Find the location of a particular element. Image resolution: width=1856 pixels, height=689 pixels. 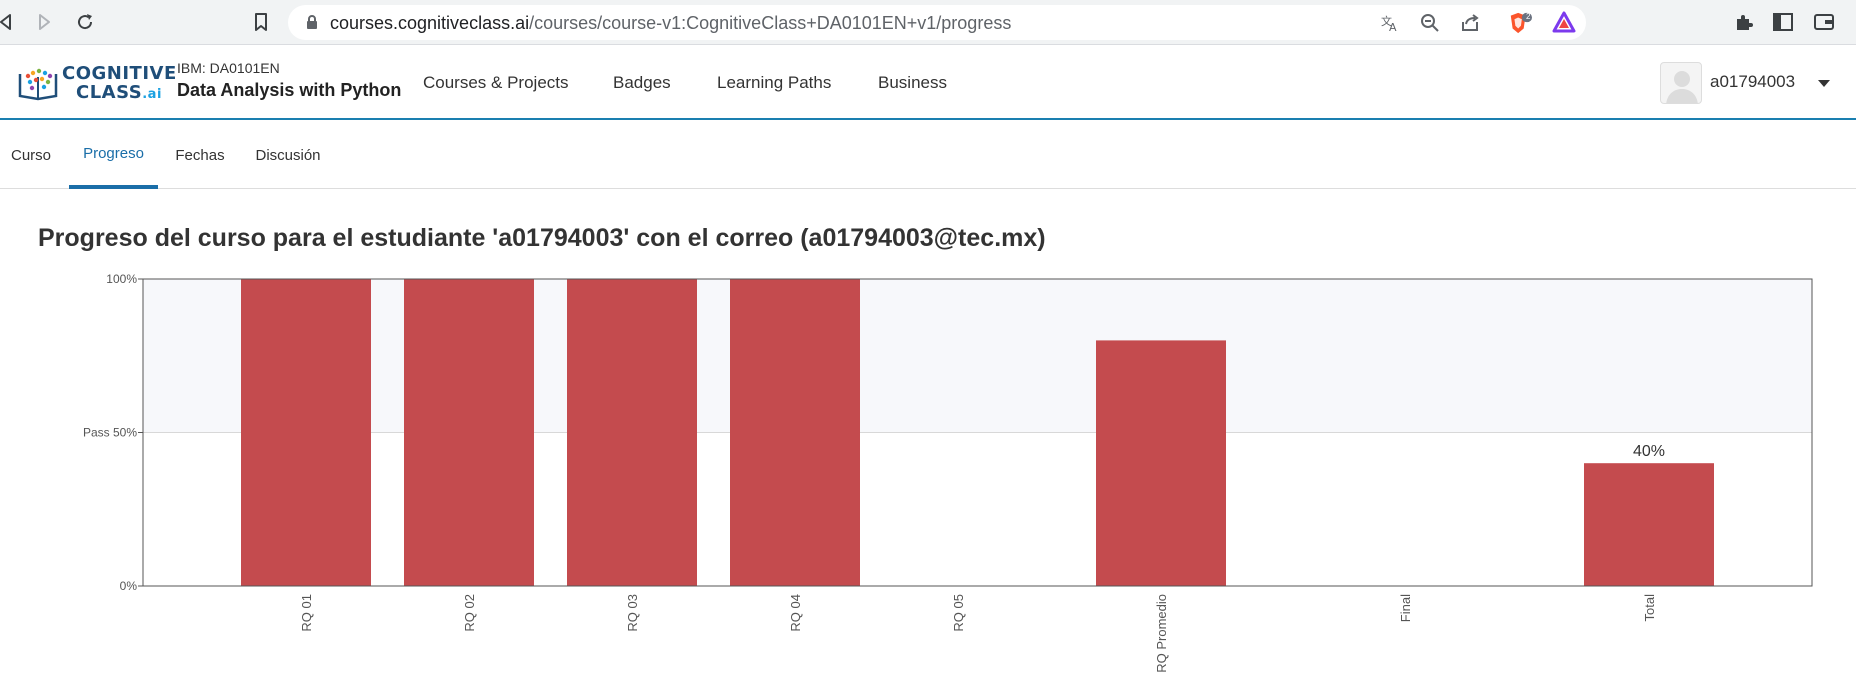

x-tick-label: Final is located at coordinates (1405, 608).